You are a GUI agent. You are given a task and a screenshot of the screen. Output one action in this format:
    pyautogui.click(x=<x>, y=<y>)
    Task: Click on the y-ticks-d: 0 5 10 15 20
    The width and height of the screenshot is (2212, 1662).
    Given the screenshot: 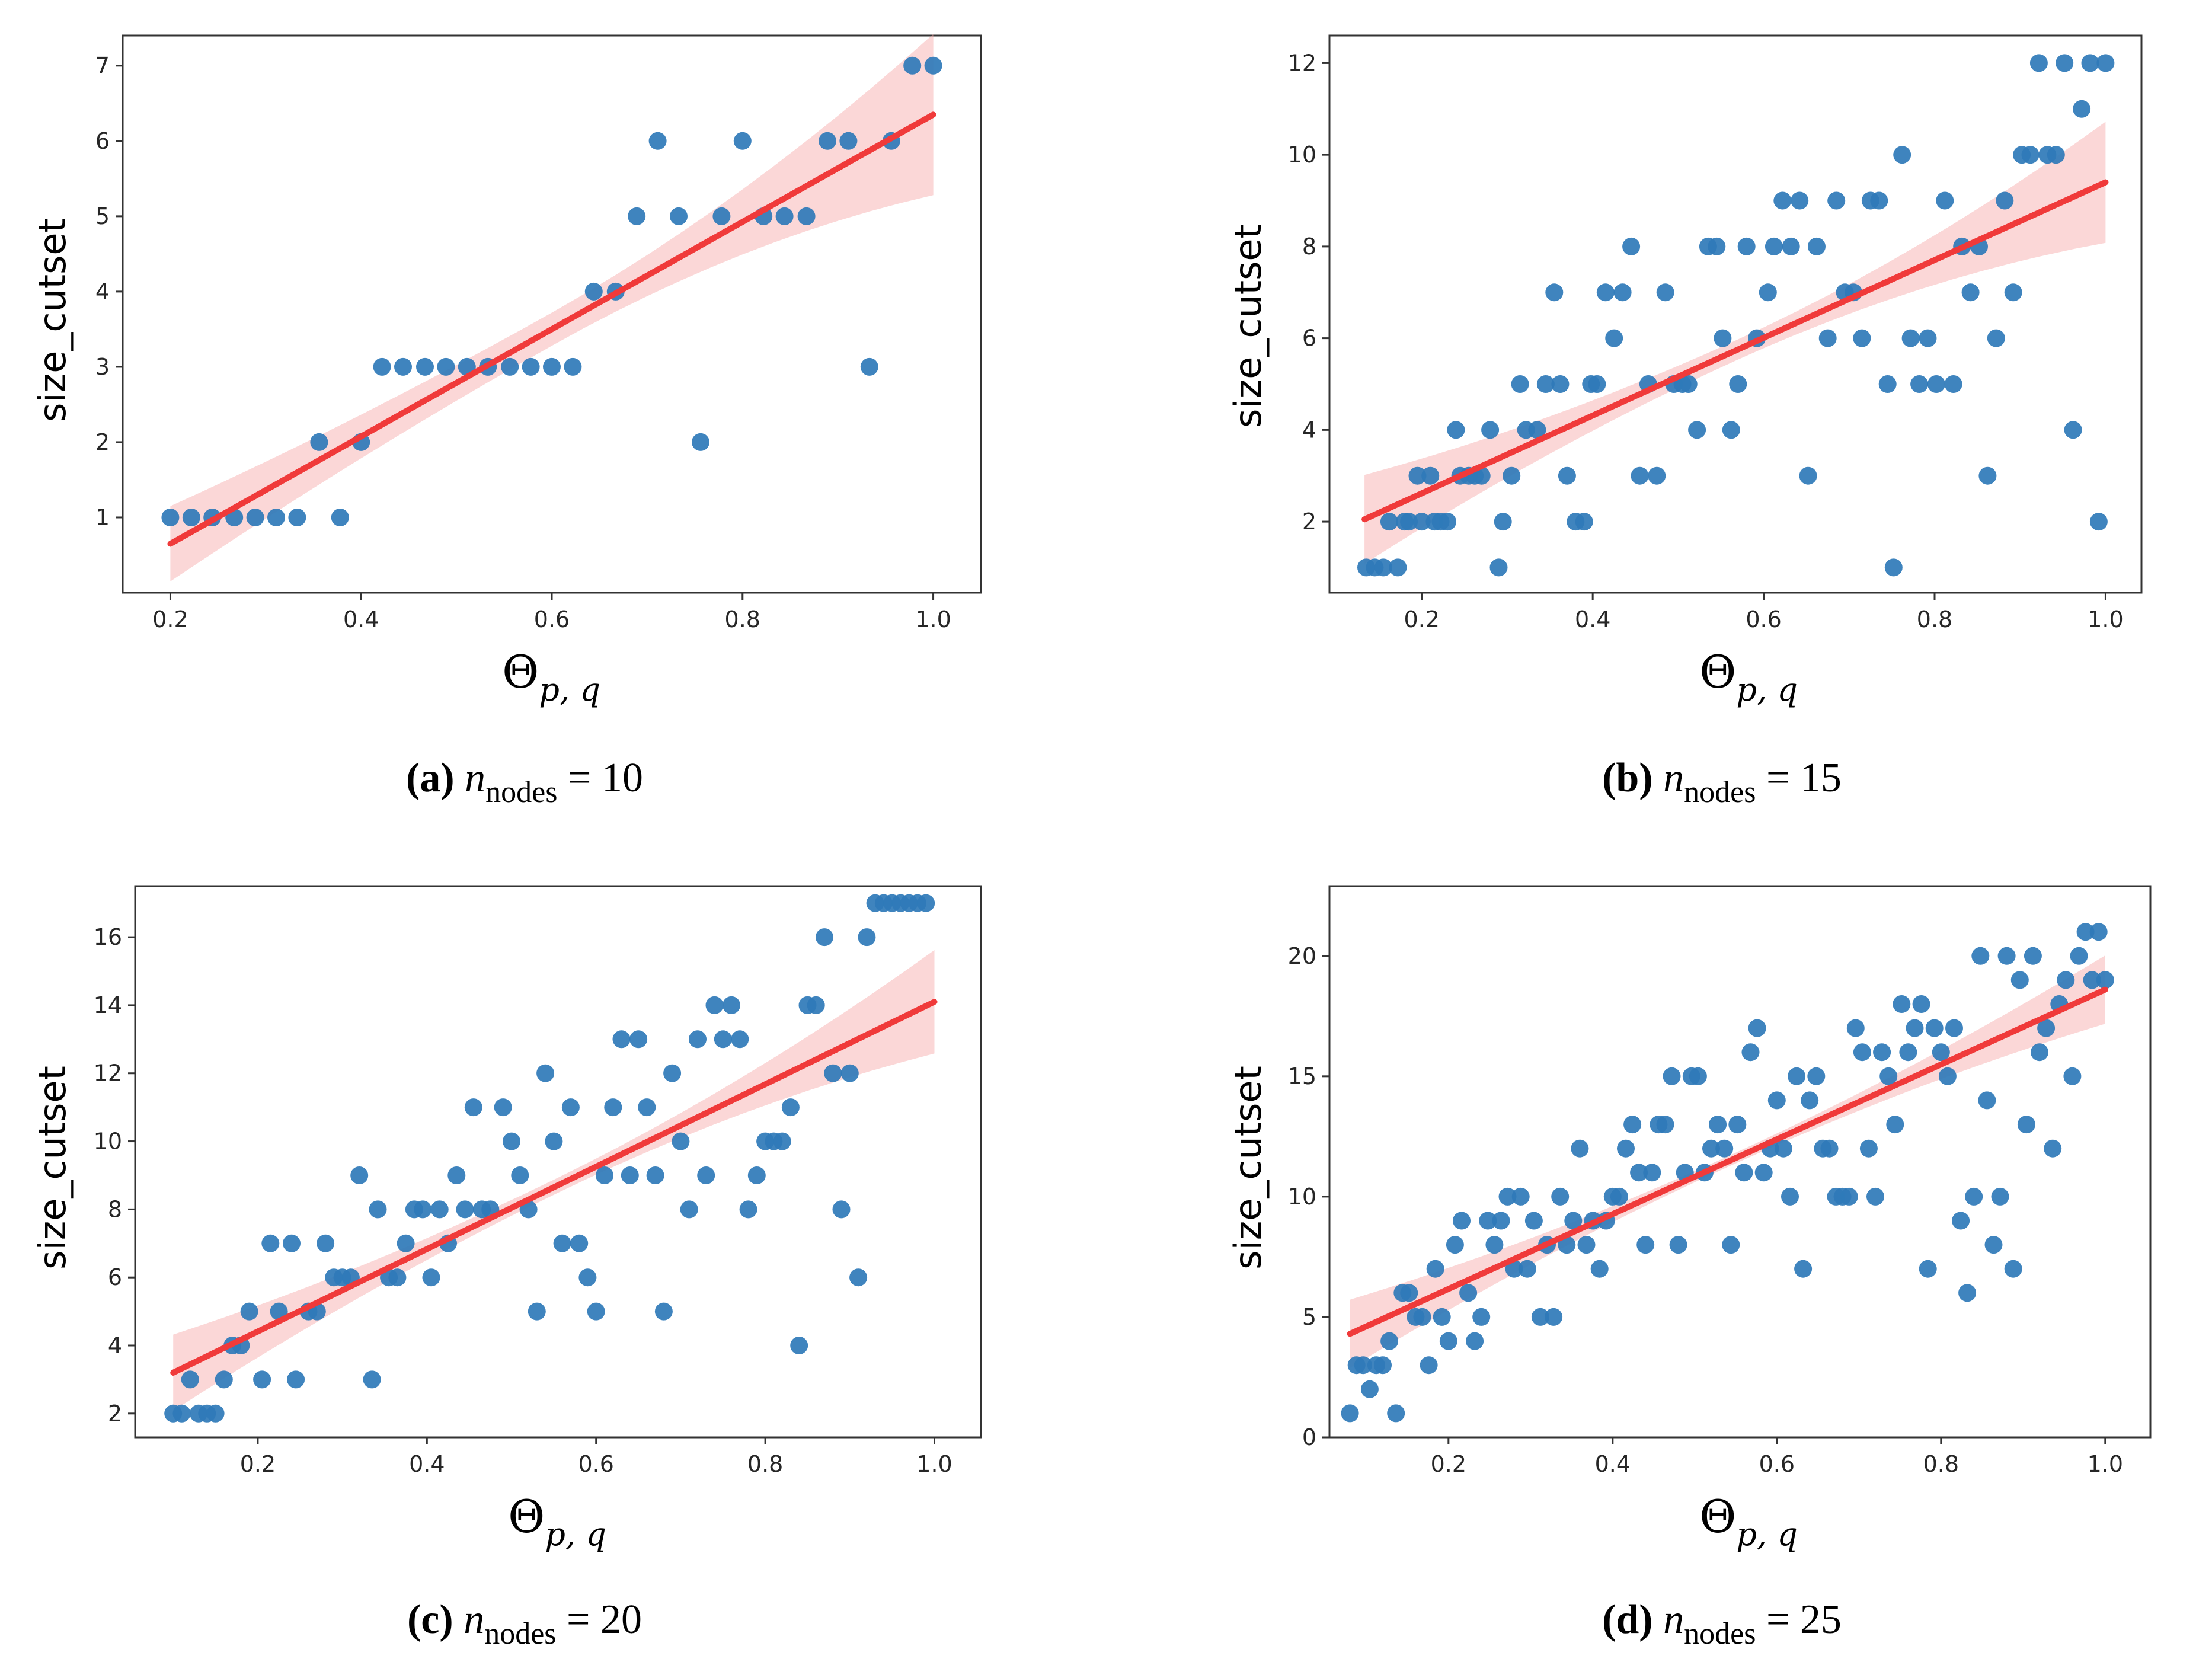 What is the action you would take?
    pyautogui.click(x=1308, y=1196)
    